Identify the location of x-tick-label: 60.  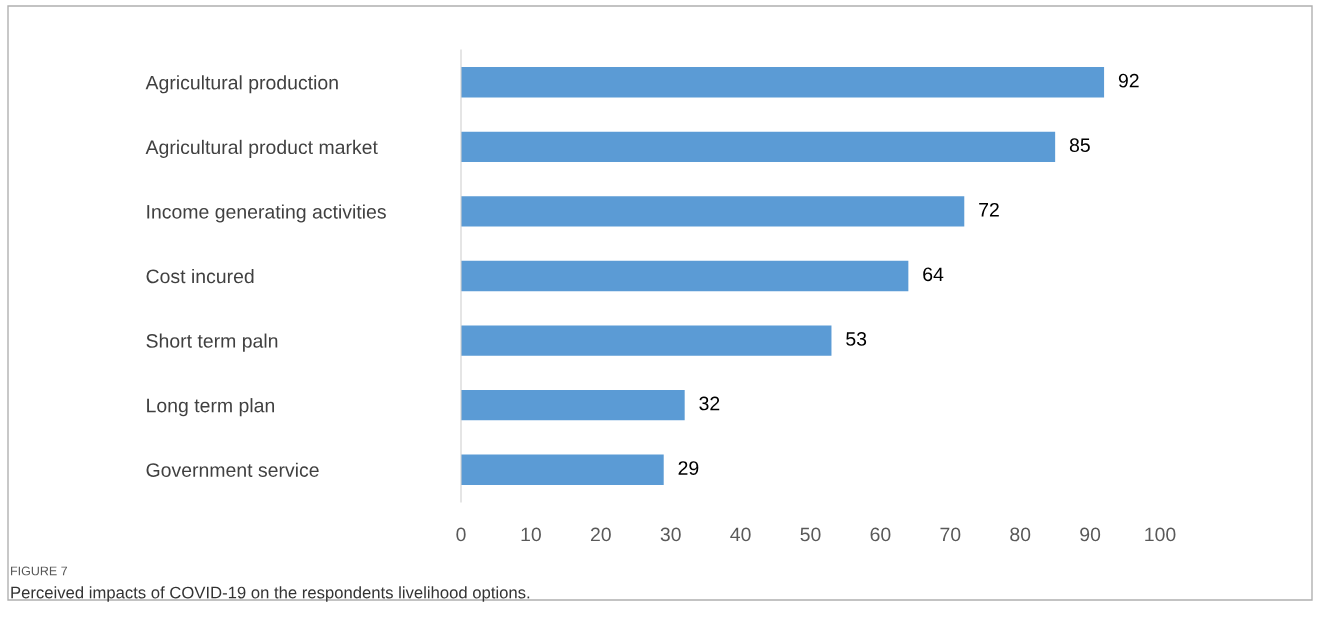
(880, 534).